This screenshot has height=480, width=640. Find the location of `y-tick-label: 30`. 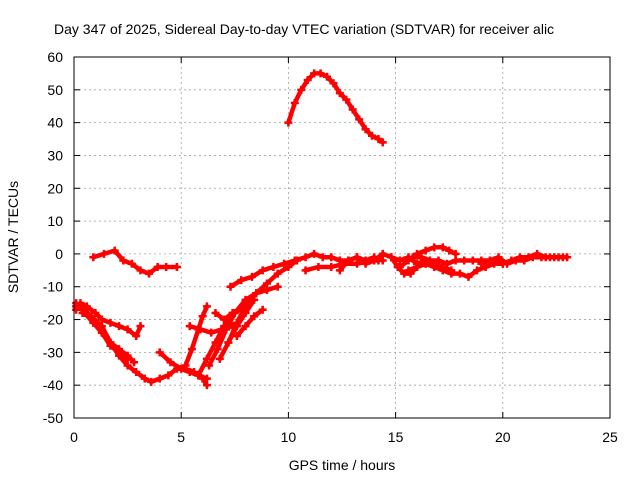

y-tick-label: 30 is located at coordinates (55, 155).